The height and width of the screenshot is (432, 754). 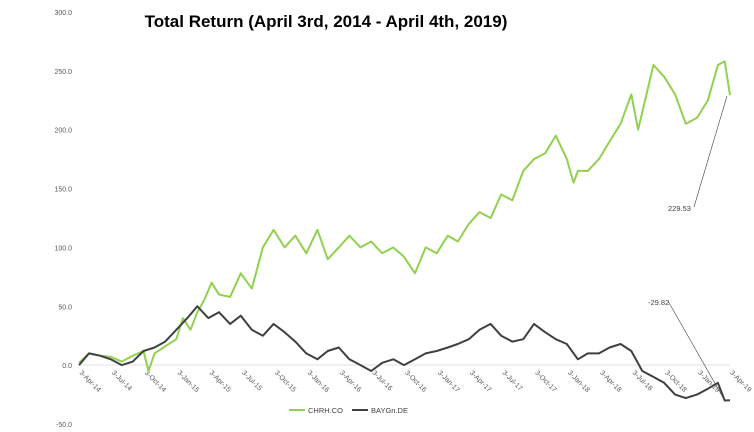 What do you see at coordinates (63, 131) in the screenshot?
I see `y-tick-label: 200.0` at bounding box center [63, 131].